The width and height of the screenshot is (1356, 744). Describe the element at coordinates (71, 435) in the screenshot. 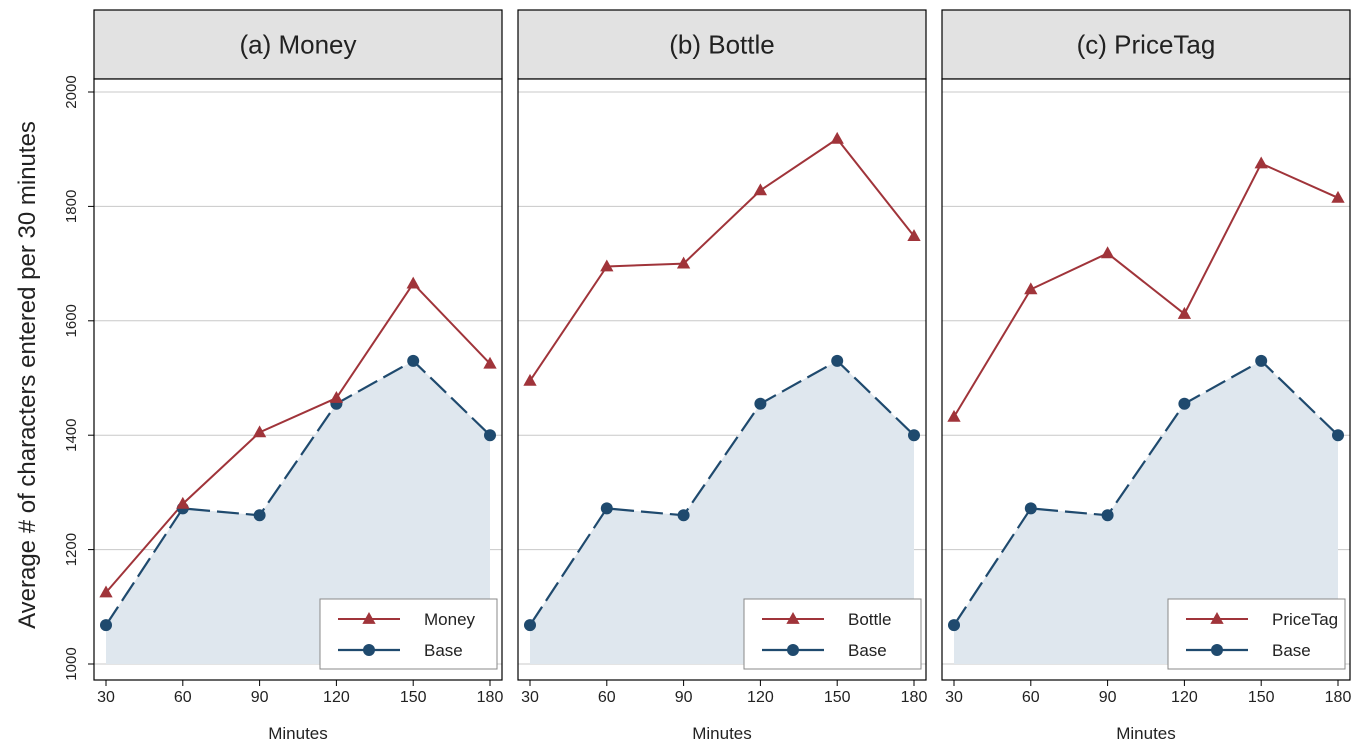

I see `y-tick-label: 1400` at that location.